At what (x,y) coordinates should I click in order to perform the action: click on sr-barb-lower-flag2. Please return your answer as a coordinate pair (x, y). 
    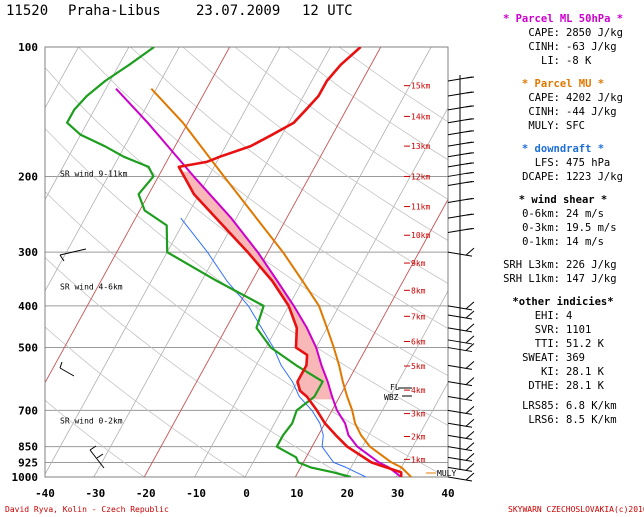
    Looking at the image, I should click on (100, 456).